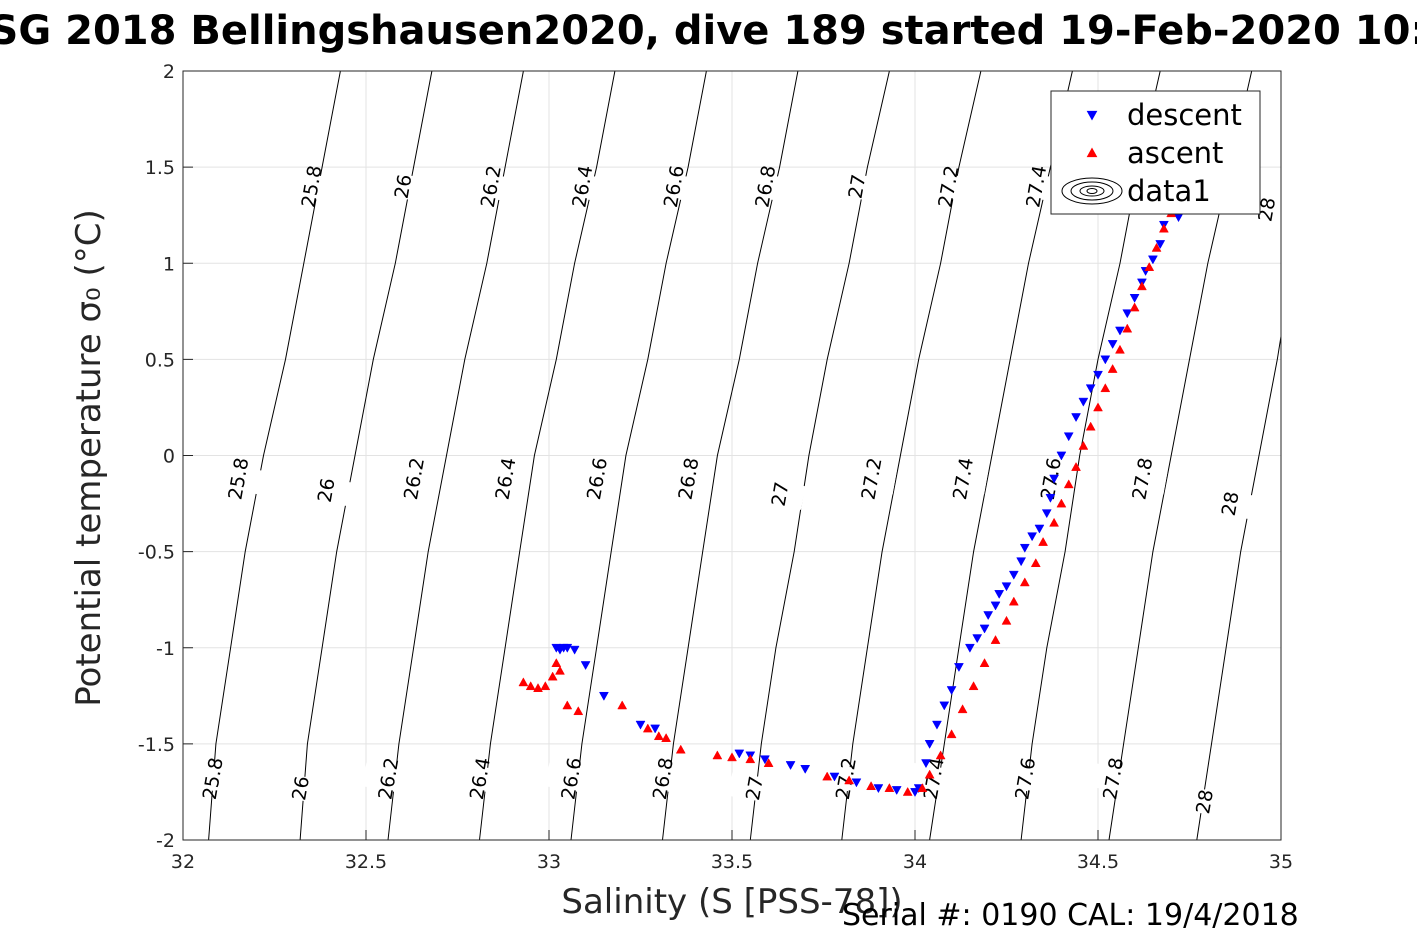  Describe the element at coordinates (160, 168) in the screenshot. I see `y-tick-label: 1.5` at that location.